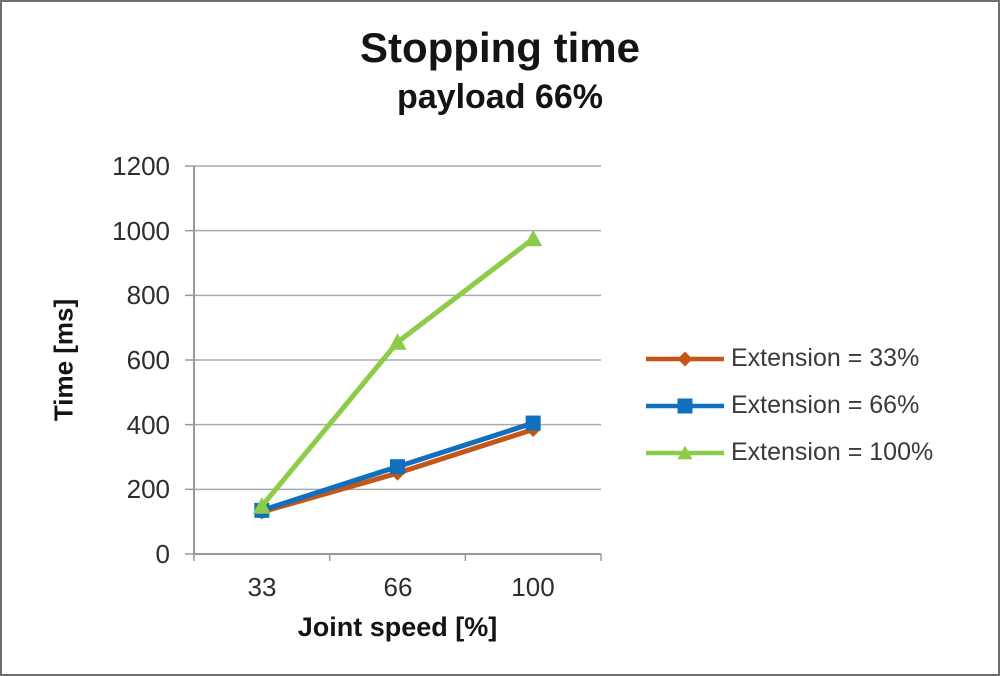 The image size is (1000, 676). Describe the element at coordinates (685, 452) in the screenshot. I see `legend-line-triangle-icon` at that location.